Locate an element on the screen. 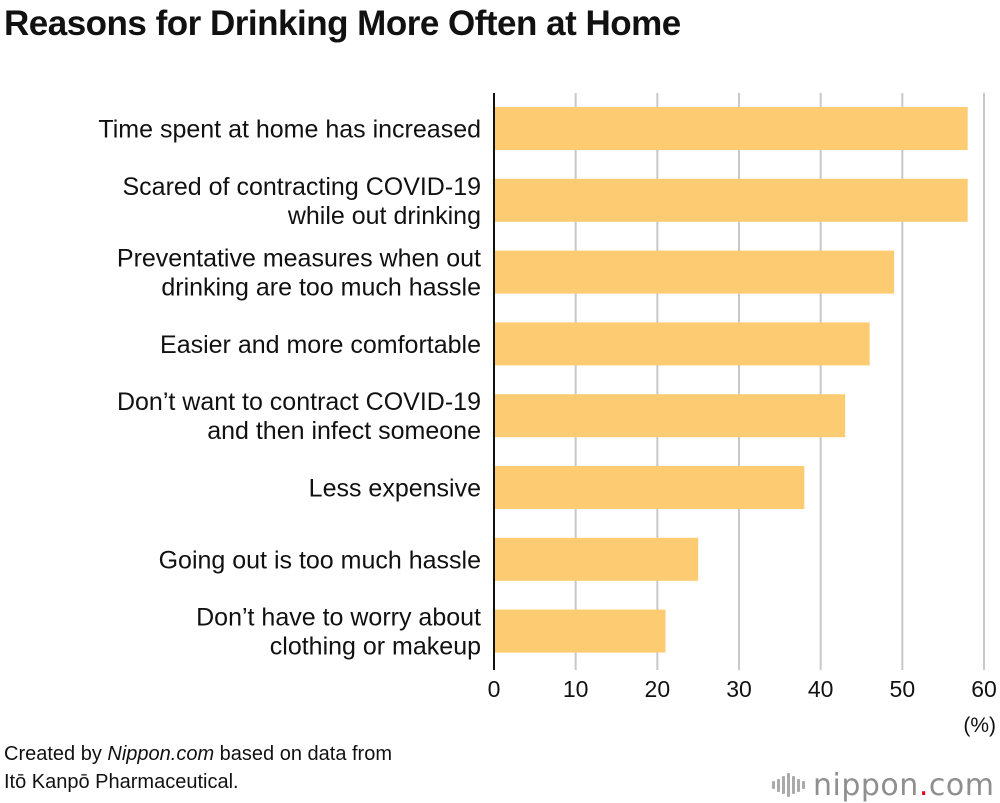 The height and width of the screenshot is (803, 1000). category-label-2-line-1: drinking are too much hassle is located at coordinates (321, 288).